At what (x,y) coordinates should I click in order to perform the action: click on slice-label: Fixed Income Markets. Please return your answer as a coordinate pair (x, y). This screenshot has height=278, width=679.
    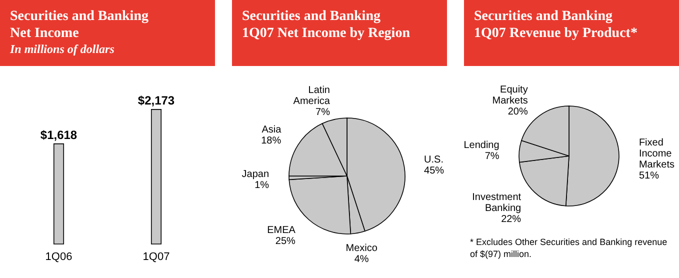
    Looking at the image, I should click on (656, 154).